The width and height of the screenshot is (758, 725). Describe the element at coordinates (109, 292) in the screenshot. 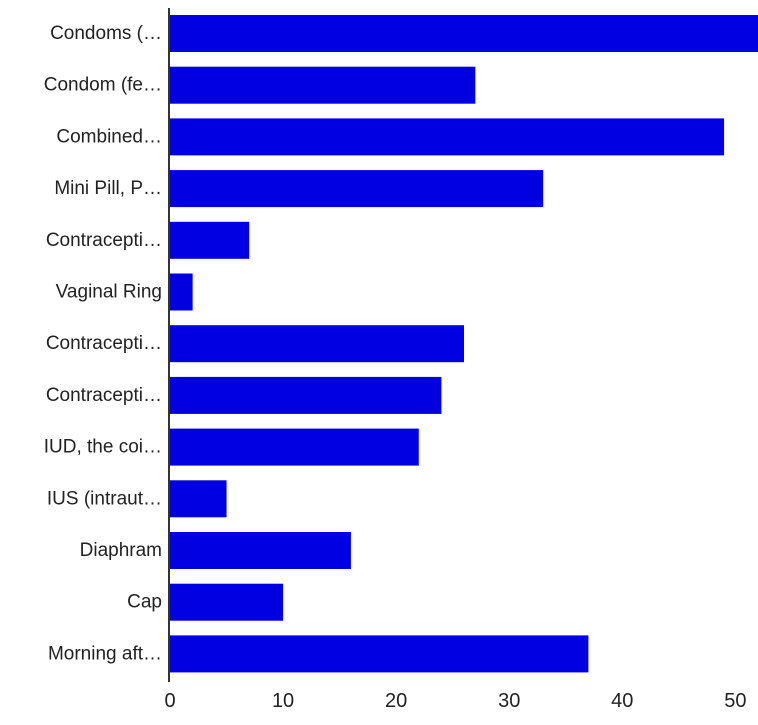

I see `category-label: Vaginal Ring` at that location.